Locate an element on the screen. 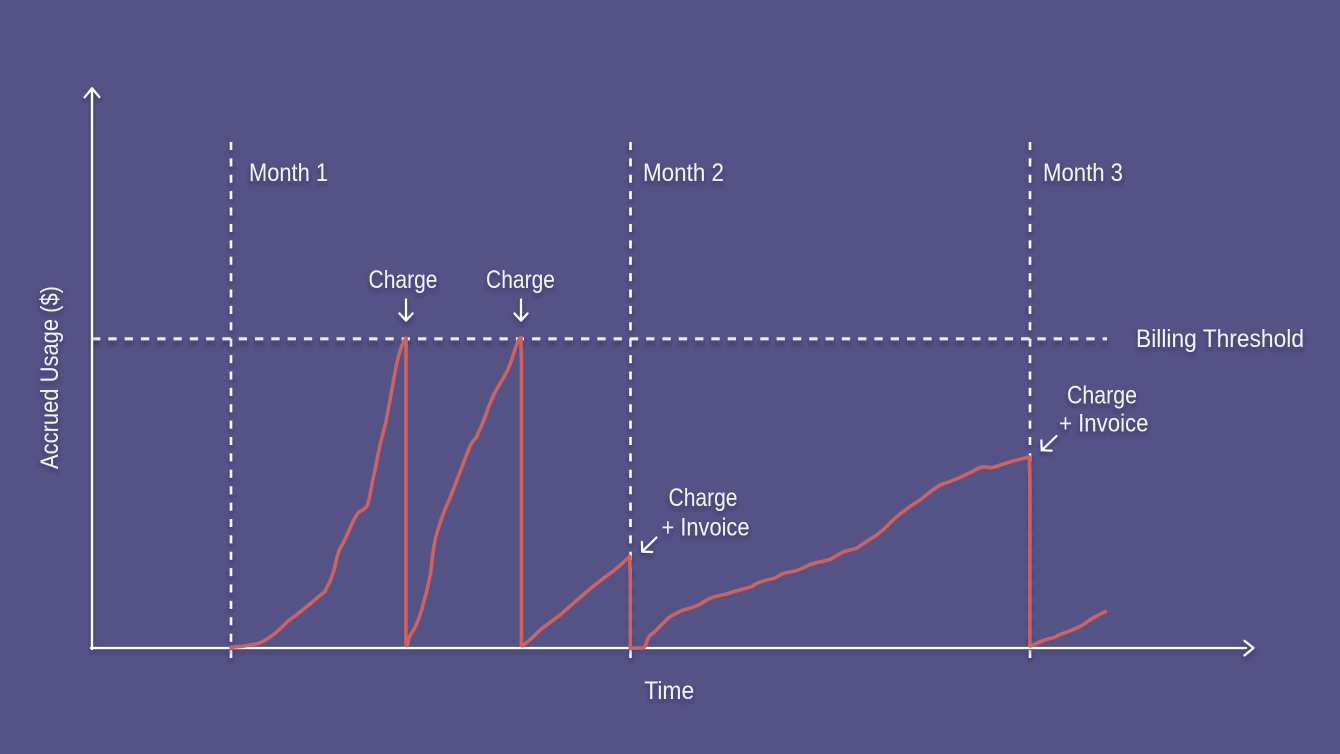 The width and height of the screenshot is (1340, 754). svg-text: Month 2 is located at coordinates (683, 173).